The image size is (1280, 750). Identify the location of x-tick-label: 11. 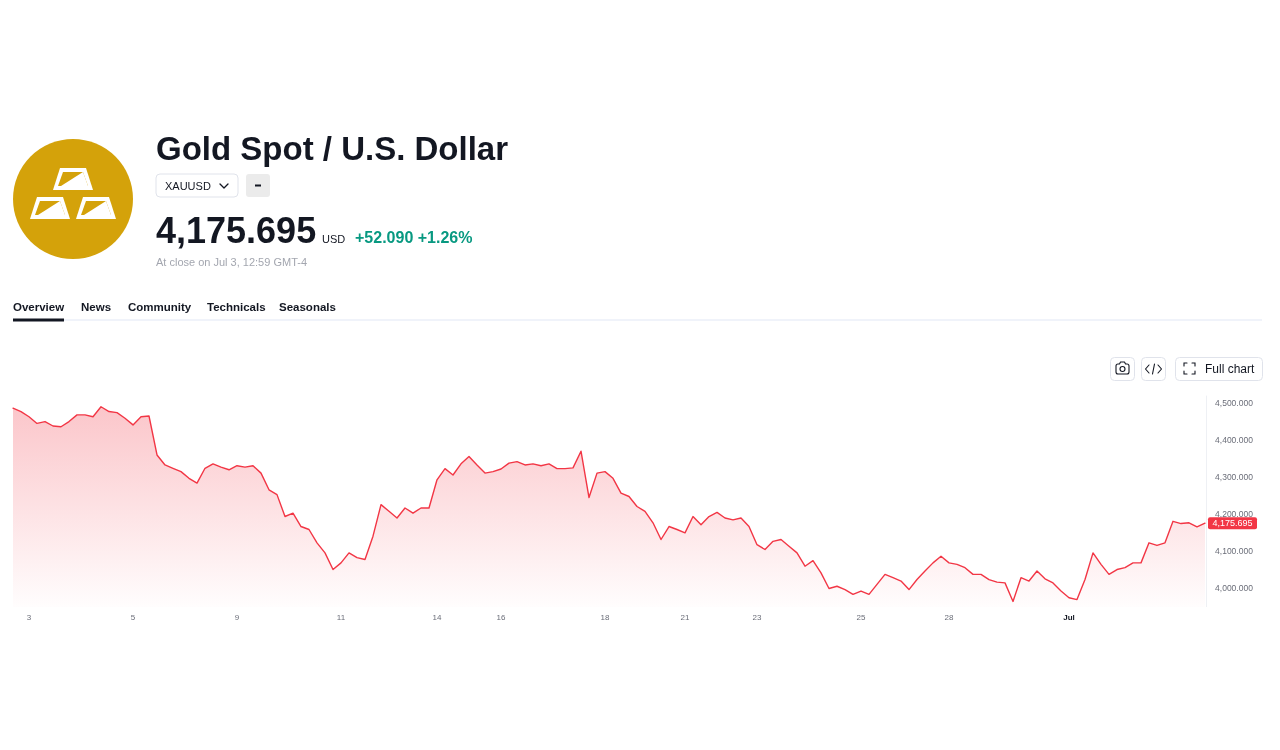
(341, 617).